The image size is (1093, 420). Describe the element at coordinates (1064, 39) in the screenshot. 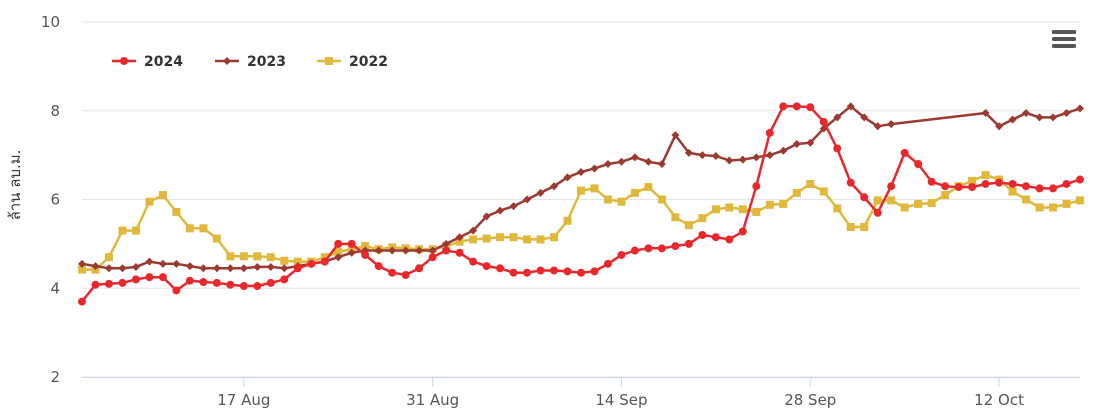

I see `hamburger-icon` at that location.